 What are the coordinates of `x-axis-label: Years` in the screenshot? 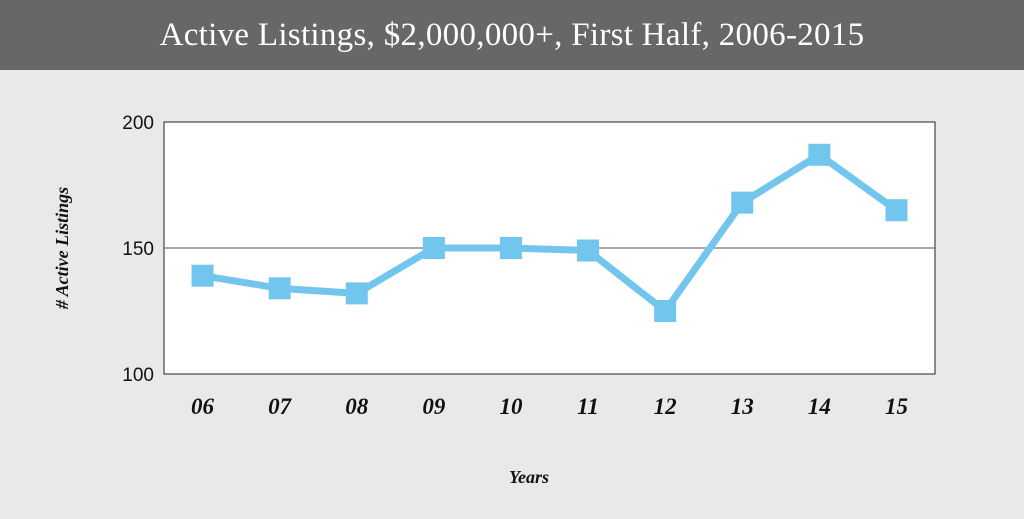 It's located at (529, 477).